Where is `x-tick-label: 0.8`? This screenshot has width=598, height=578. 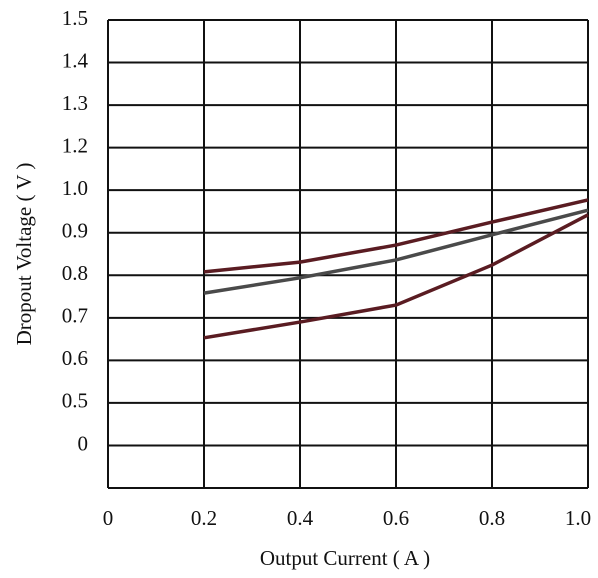 x-tick-label: 0.8 is located at coordinates (492, 518).